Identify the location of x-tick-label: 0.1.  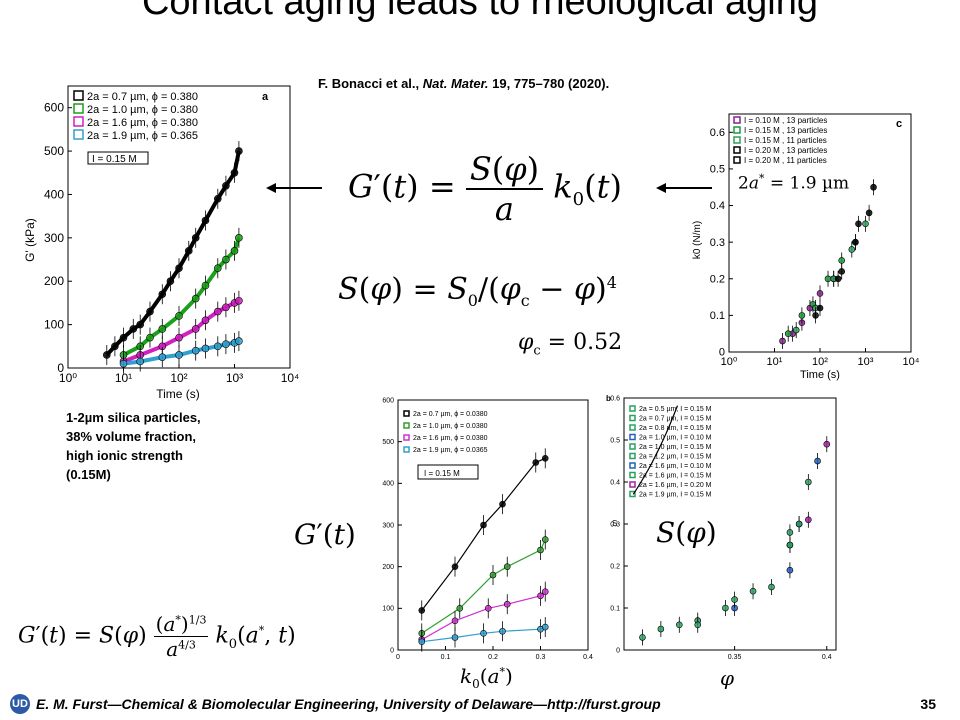
(446, 657).